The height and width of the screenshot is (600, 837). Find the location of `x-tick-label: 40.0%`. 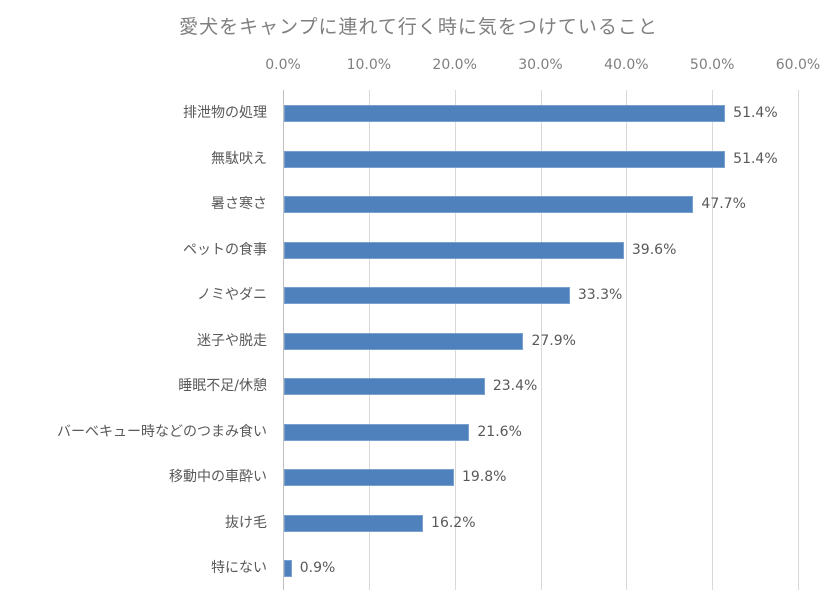

x-tick-label: 40.0% is located at coordinates (626, 65).